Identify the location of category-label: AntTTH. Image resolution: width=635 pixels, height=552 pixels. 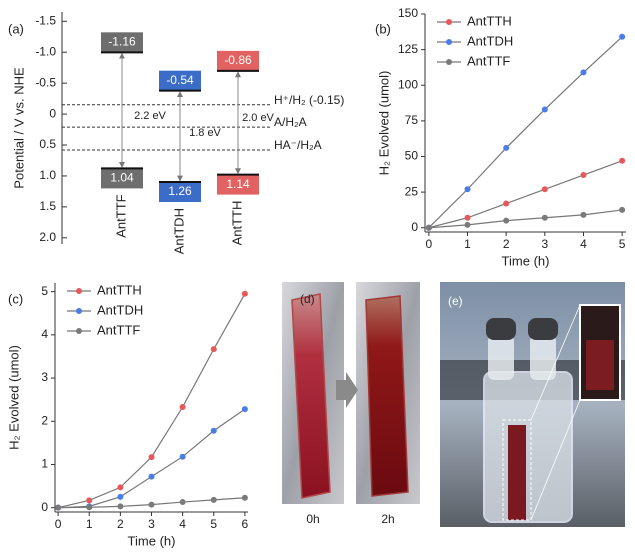
(236, 223).